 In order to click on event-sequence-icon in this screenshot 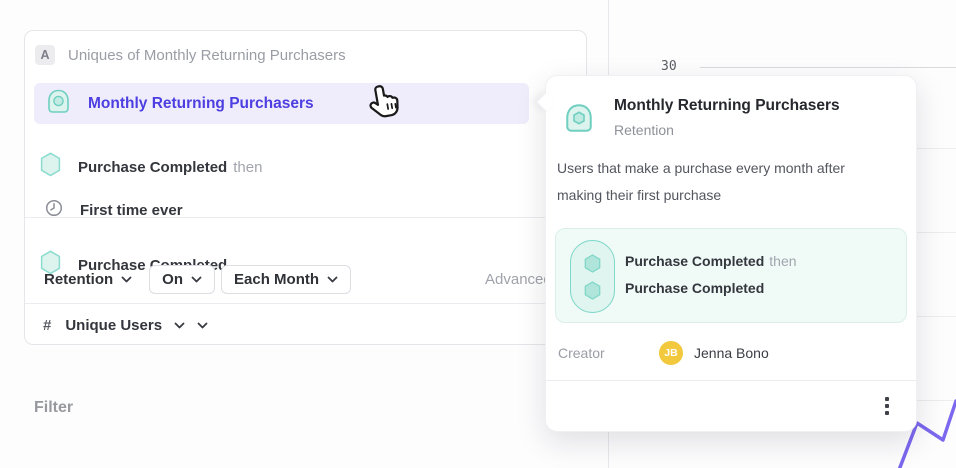, I will do `click(592, 276)`.